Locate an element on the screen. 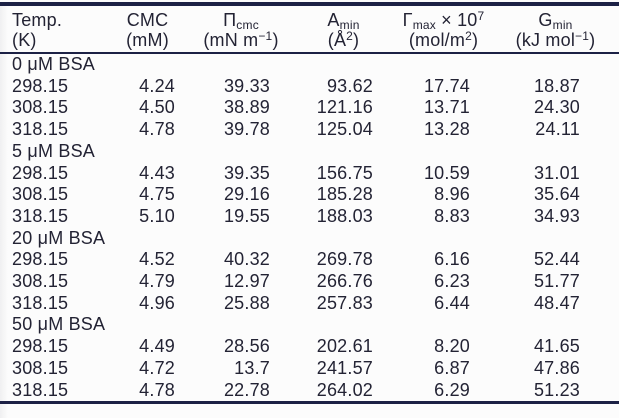  section-row: 20 μM BSA is located at coordinates (309, 239).